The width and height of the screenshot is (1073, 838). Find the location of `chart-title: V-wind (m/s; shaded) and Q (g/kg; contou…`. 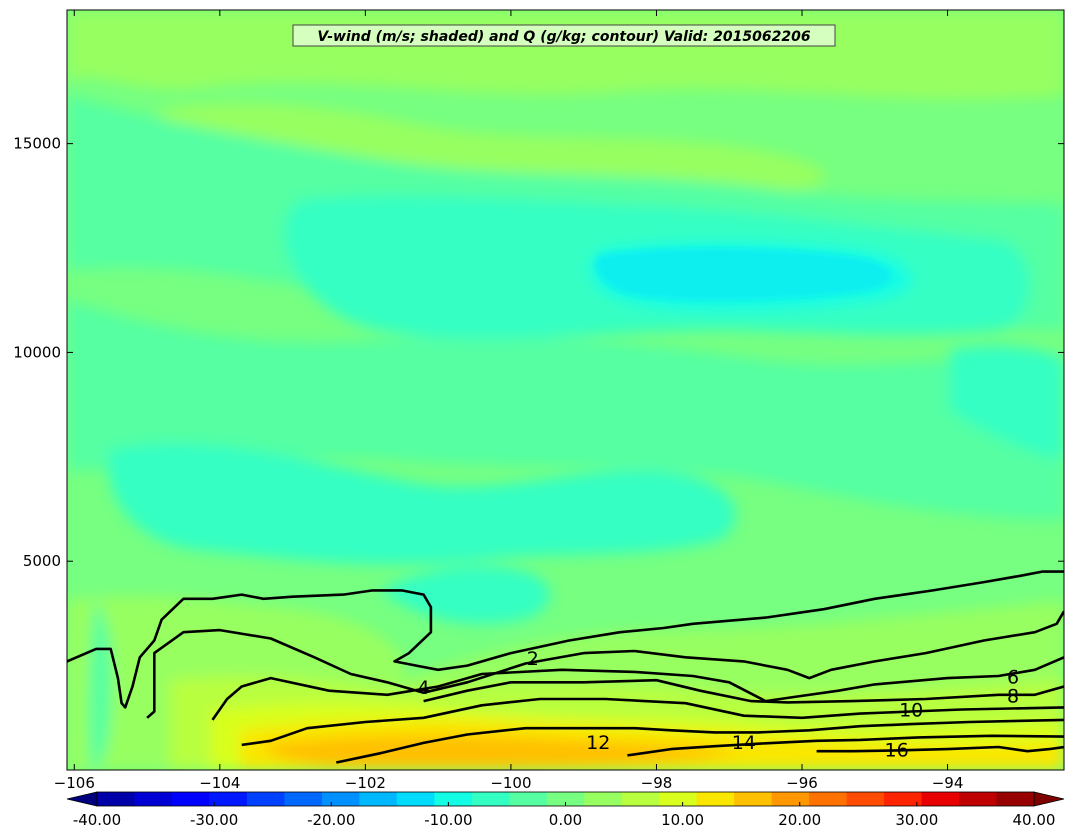

chart-title: V-wind (m/s; shaded) and Q (g/kg; contou… is located at coordinates (563, 37).